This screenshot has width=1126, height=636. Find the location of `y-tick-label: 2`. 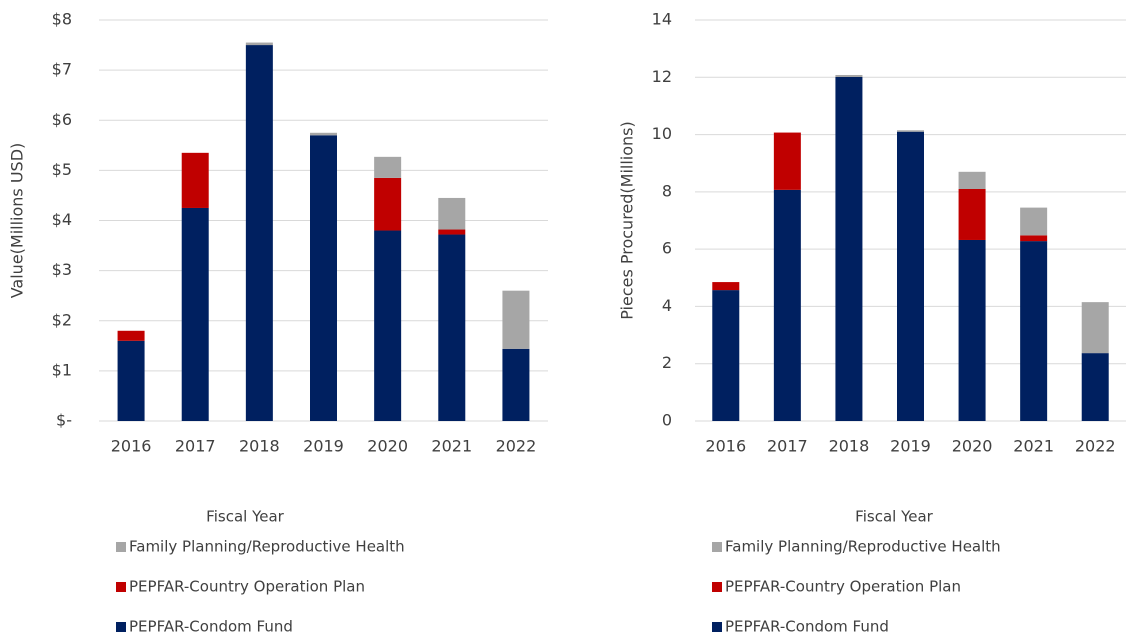

y-tick-label: 2 is located at coordinates (667, 362).